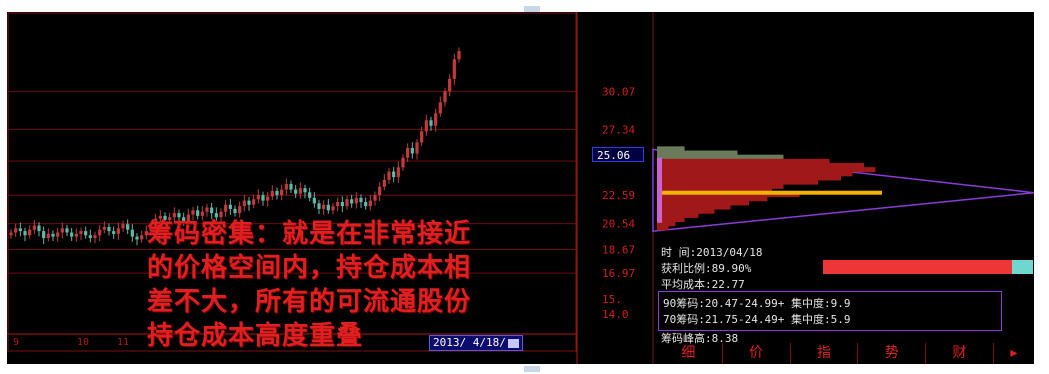  I want to click on tab-more-arrow: ▸, so click(1013, 353).